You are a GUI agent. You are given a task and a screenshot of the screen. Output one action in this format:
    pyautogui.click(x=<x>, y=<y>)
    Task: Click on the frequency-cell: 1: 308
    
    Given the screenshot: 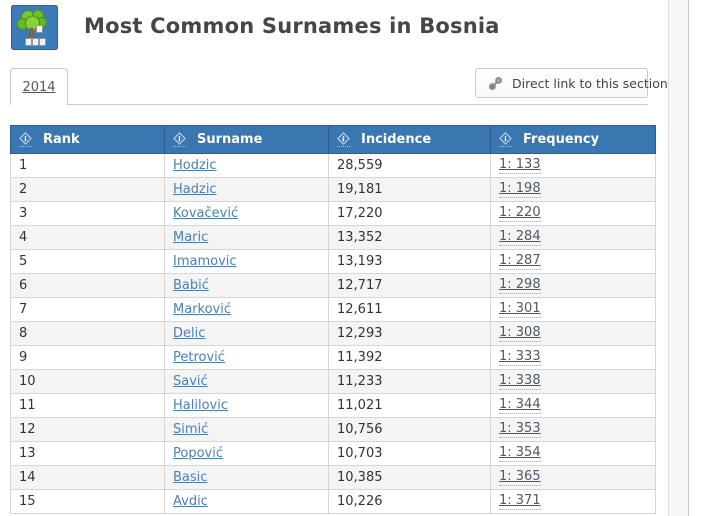 What is the action you would take?
    pyautogui.click(x=573, y=333)
    